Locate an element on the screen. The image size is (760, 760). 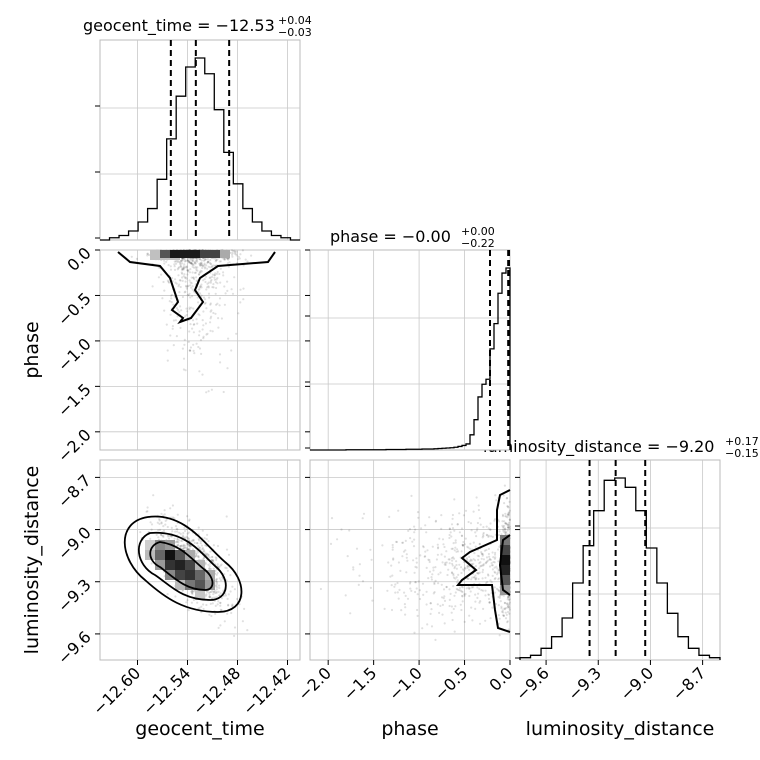
density-cell is located at coordinates (210, 585).